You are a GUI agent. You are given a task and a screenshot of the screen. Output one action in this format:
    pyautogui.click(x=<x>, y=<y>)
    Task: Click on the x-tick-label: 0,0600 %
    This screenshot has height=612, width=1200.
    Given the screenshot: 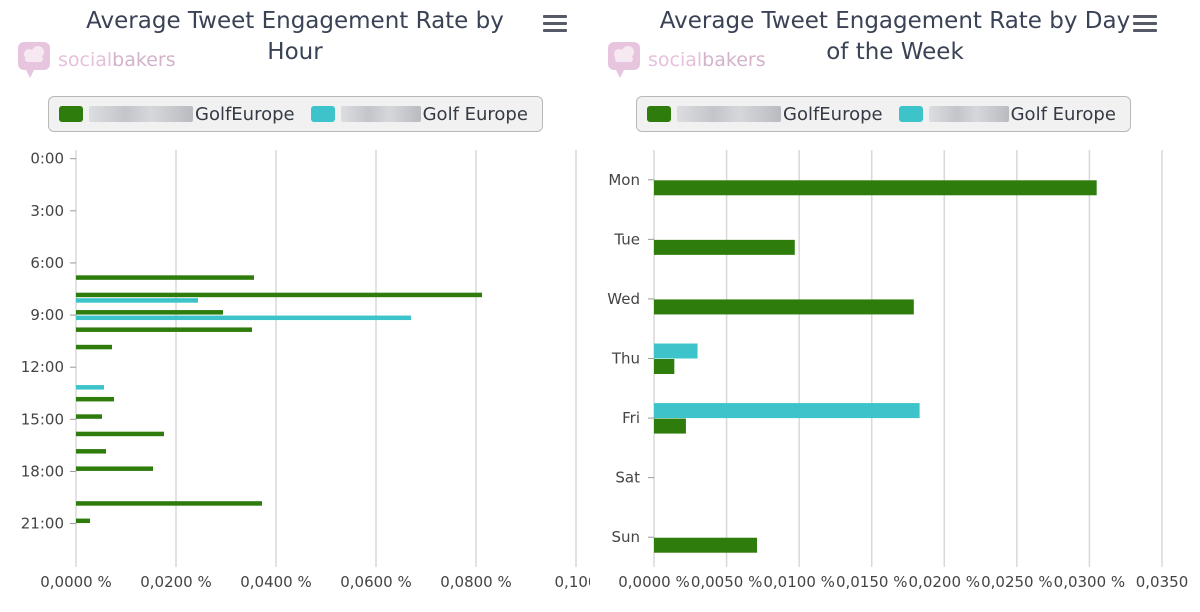 What is the action you would take?
    pyautogui.click(x=376, y=582)
    